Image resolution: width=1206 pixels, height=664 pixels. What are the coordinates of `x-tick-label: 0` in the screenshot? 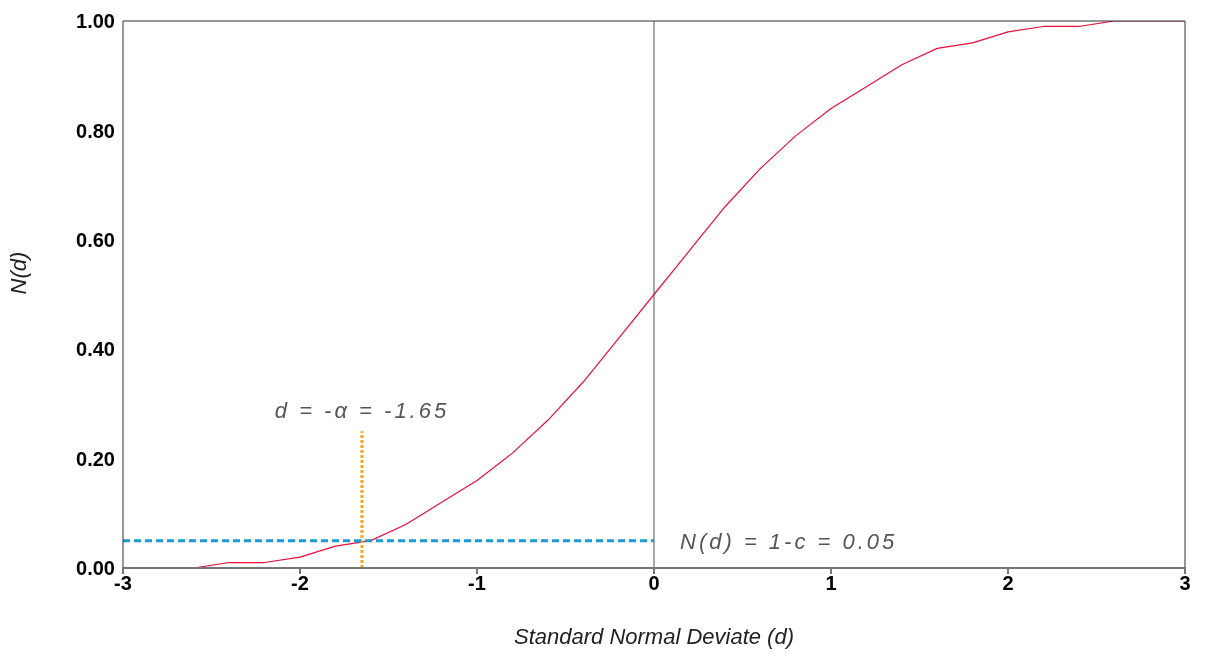 It's located at (654, 583).